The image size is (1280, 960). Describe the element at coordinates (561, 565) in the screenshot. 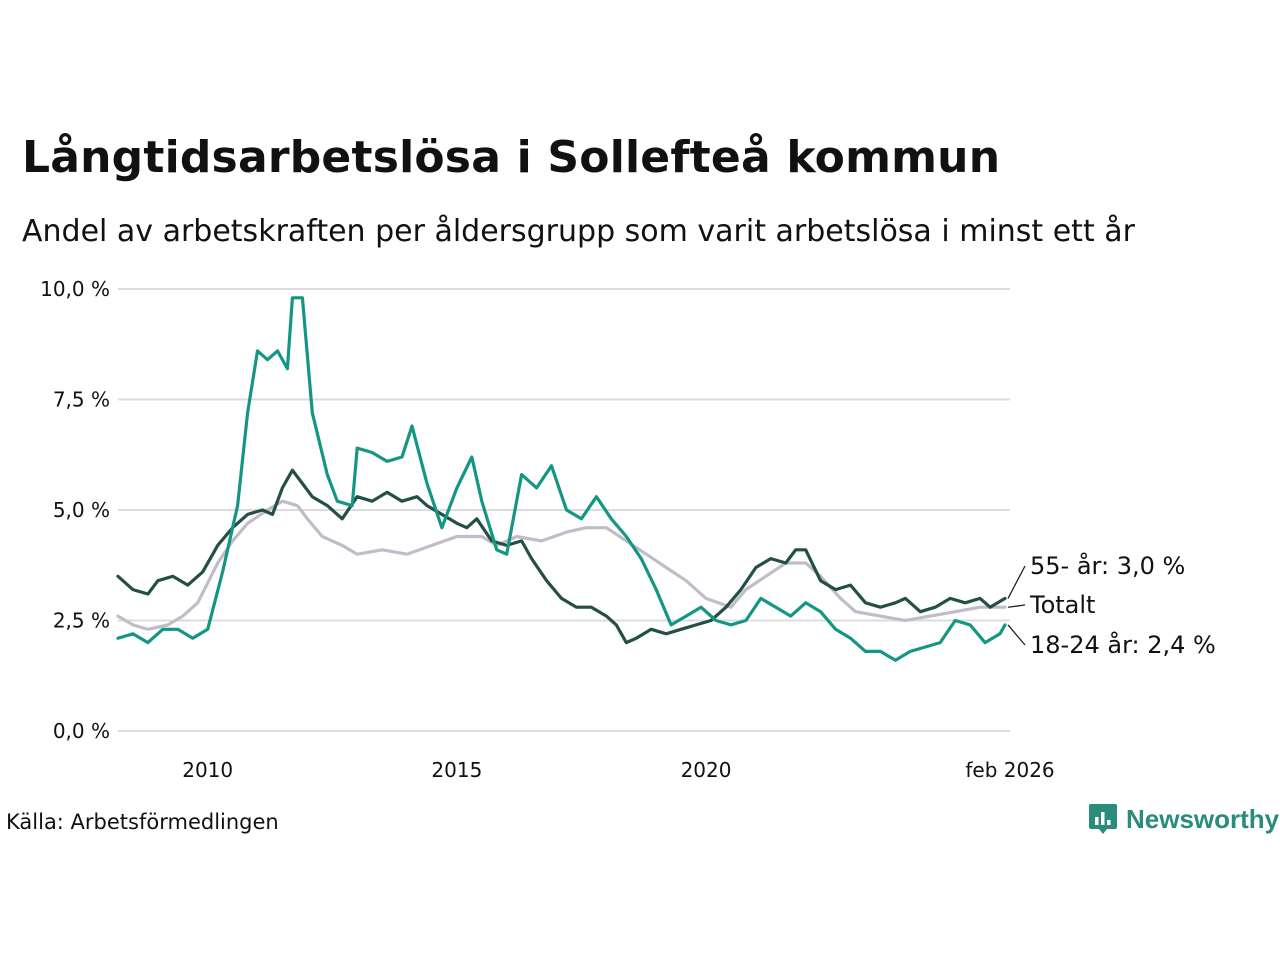

I see `series-line-totalt` at that location.